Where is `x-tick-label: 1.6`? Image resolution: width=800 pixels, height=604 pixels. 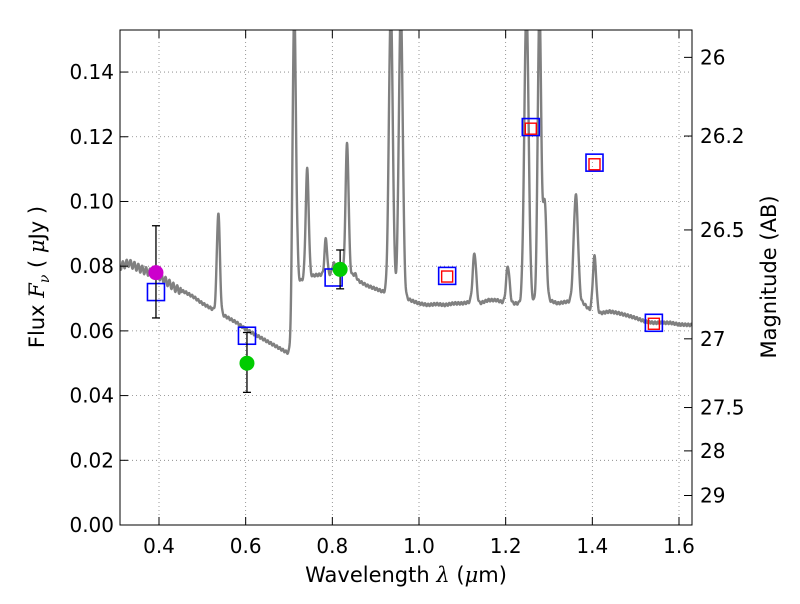 x-tick-label: 1.6 is located at coordinates (679, 546).